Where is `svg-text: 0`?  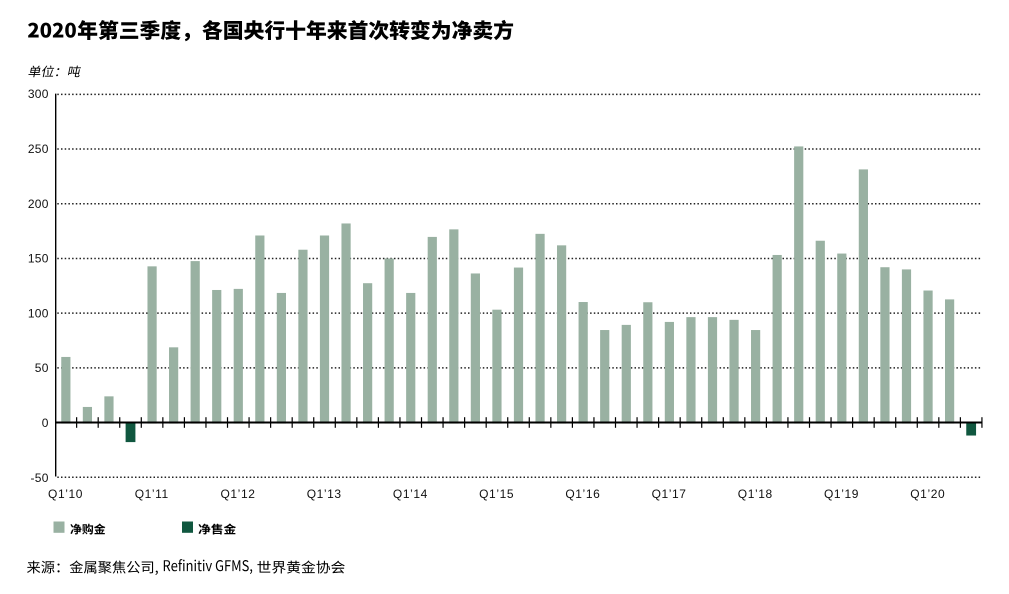
svg-text: 0 is located at coordinates (45, 423).